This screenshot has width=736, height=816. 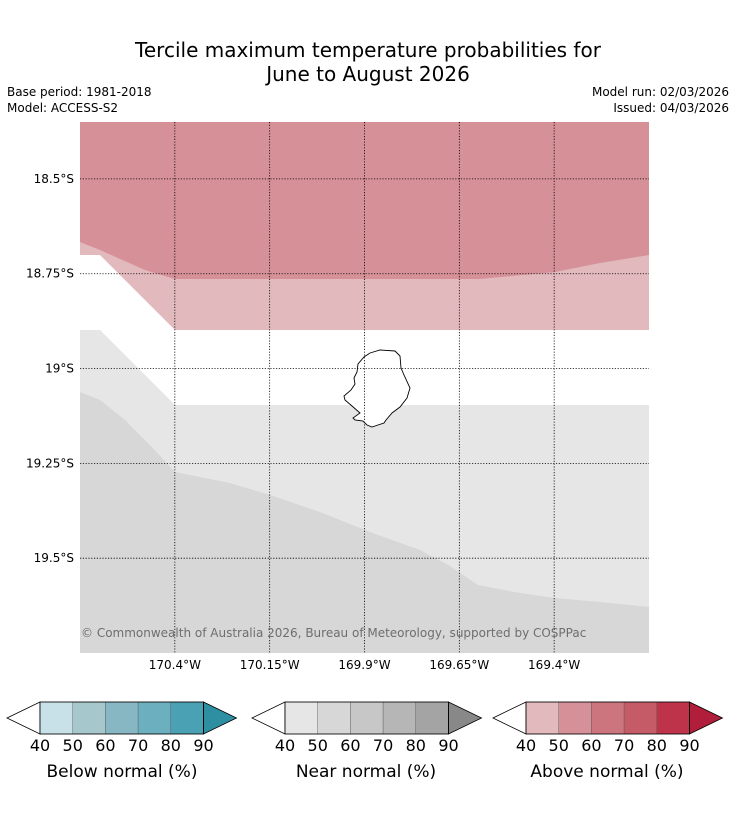 What do you see at coordinates (377, 388) in the screenshot?
I see `island-niue` at bounding box center [377, 388].